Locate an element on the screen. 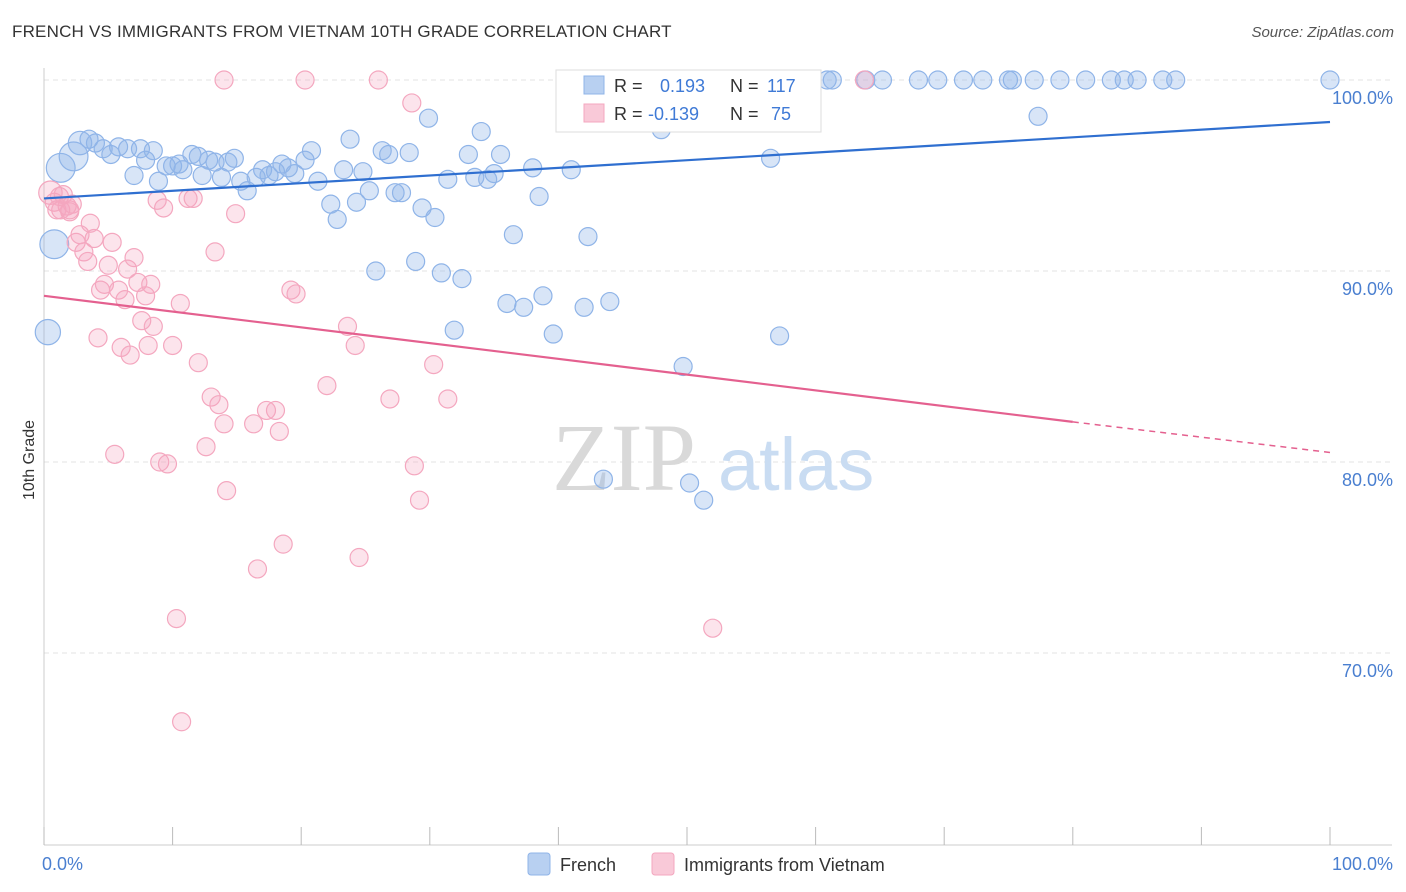  stats-swatch-french is located at coordinates (594, 85).